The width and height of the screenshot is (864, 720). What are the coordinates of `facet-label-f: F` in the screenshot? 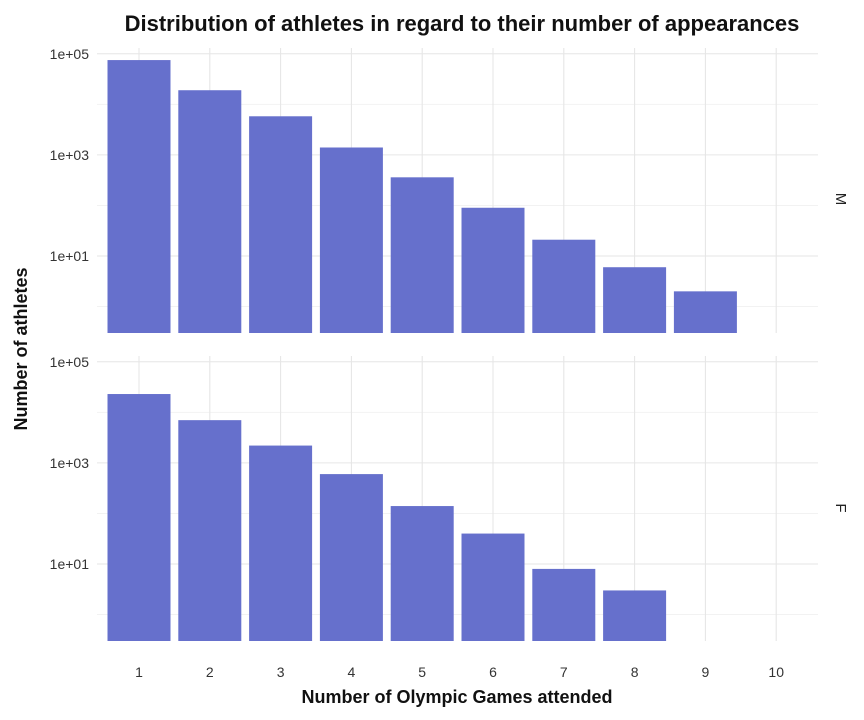 It's located at (840, 507).